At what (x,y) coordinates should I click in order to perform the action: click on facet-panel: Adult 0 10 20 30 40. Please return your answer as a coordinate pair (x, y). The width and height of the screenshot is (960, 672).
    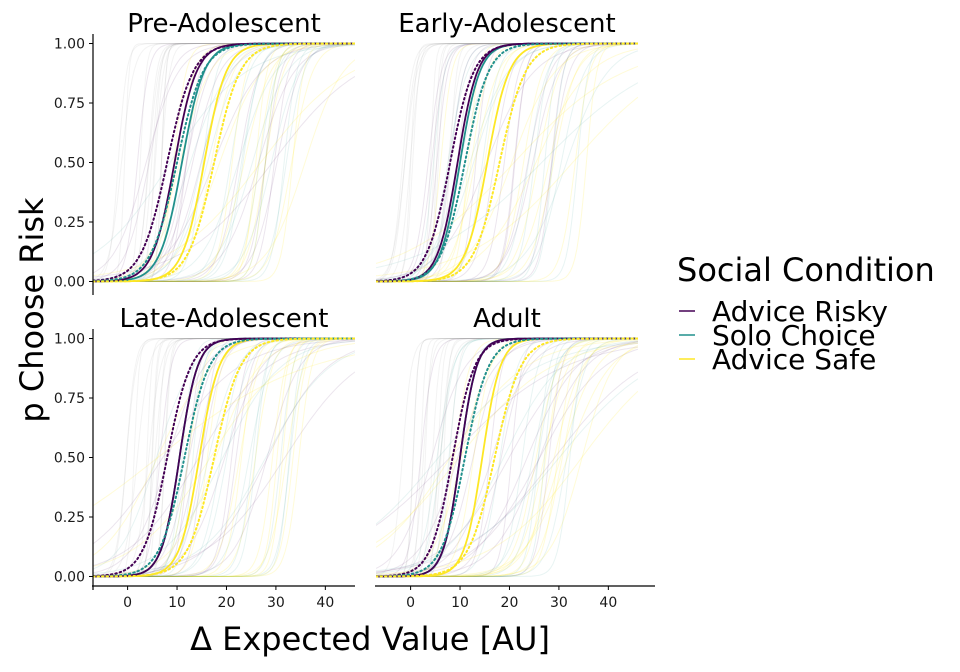
    Looking at the image, I should click on (515, 457).